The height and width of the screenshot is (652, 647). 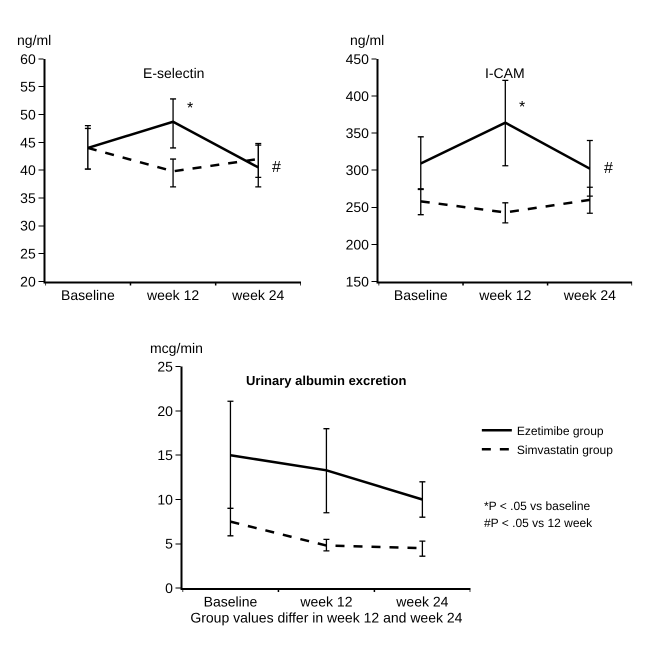 What do you see at coordinates (505, 73) in the screenshot?
I see `text: I-CAM` at bounding box center [505, 73].